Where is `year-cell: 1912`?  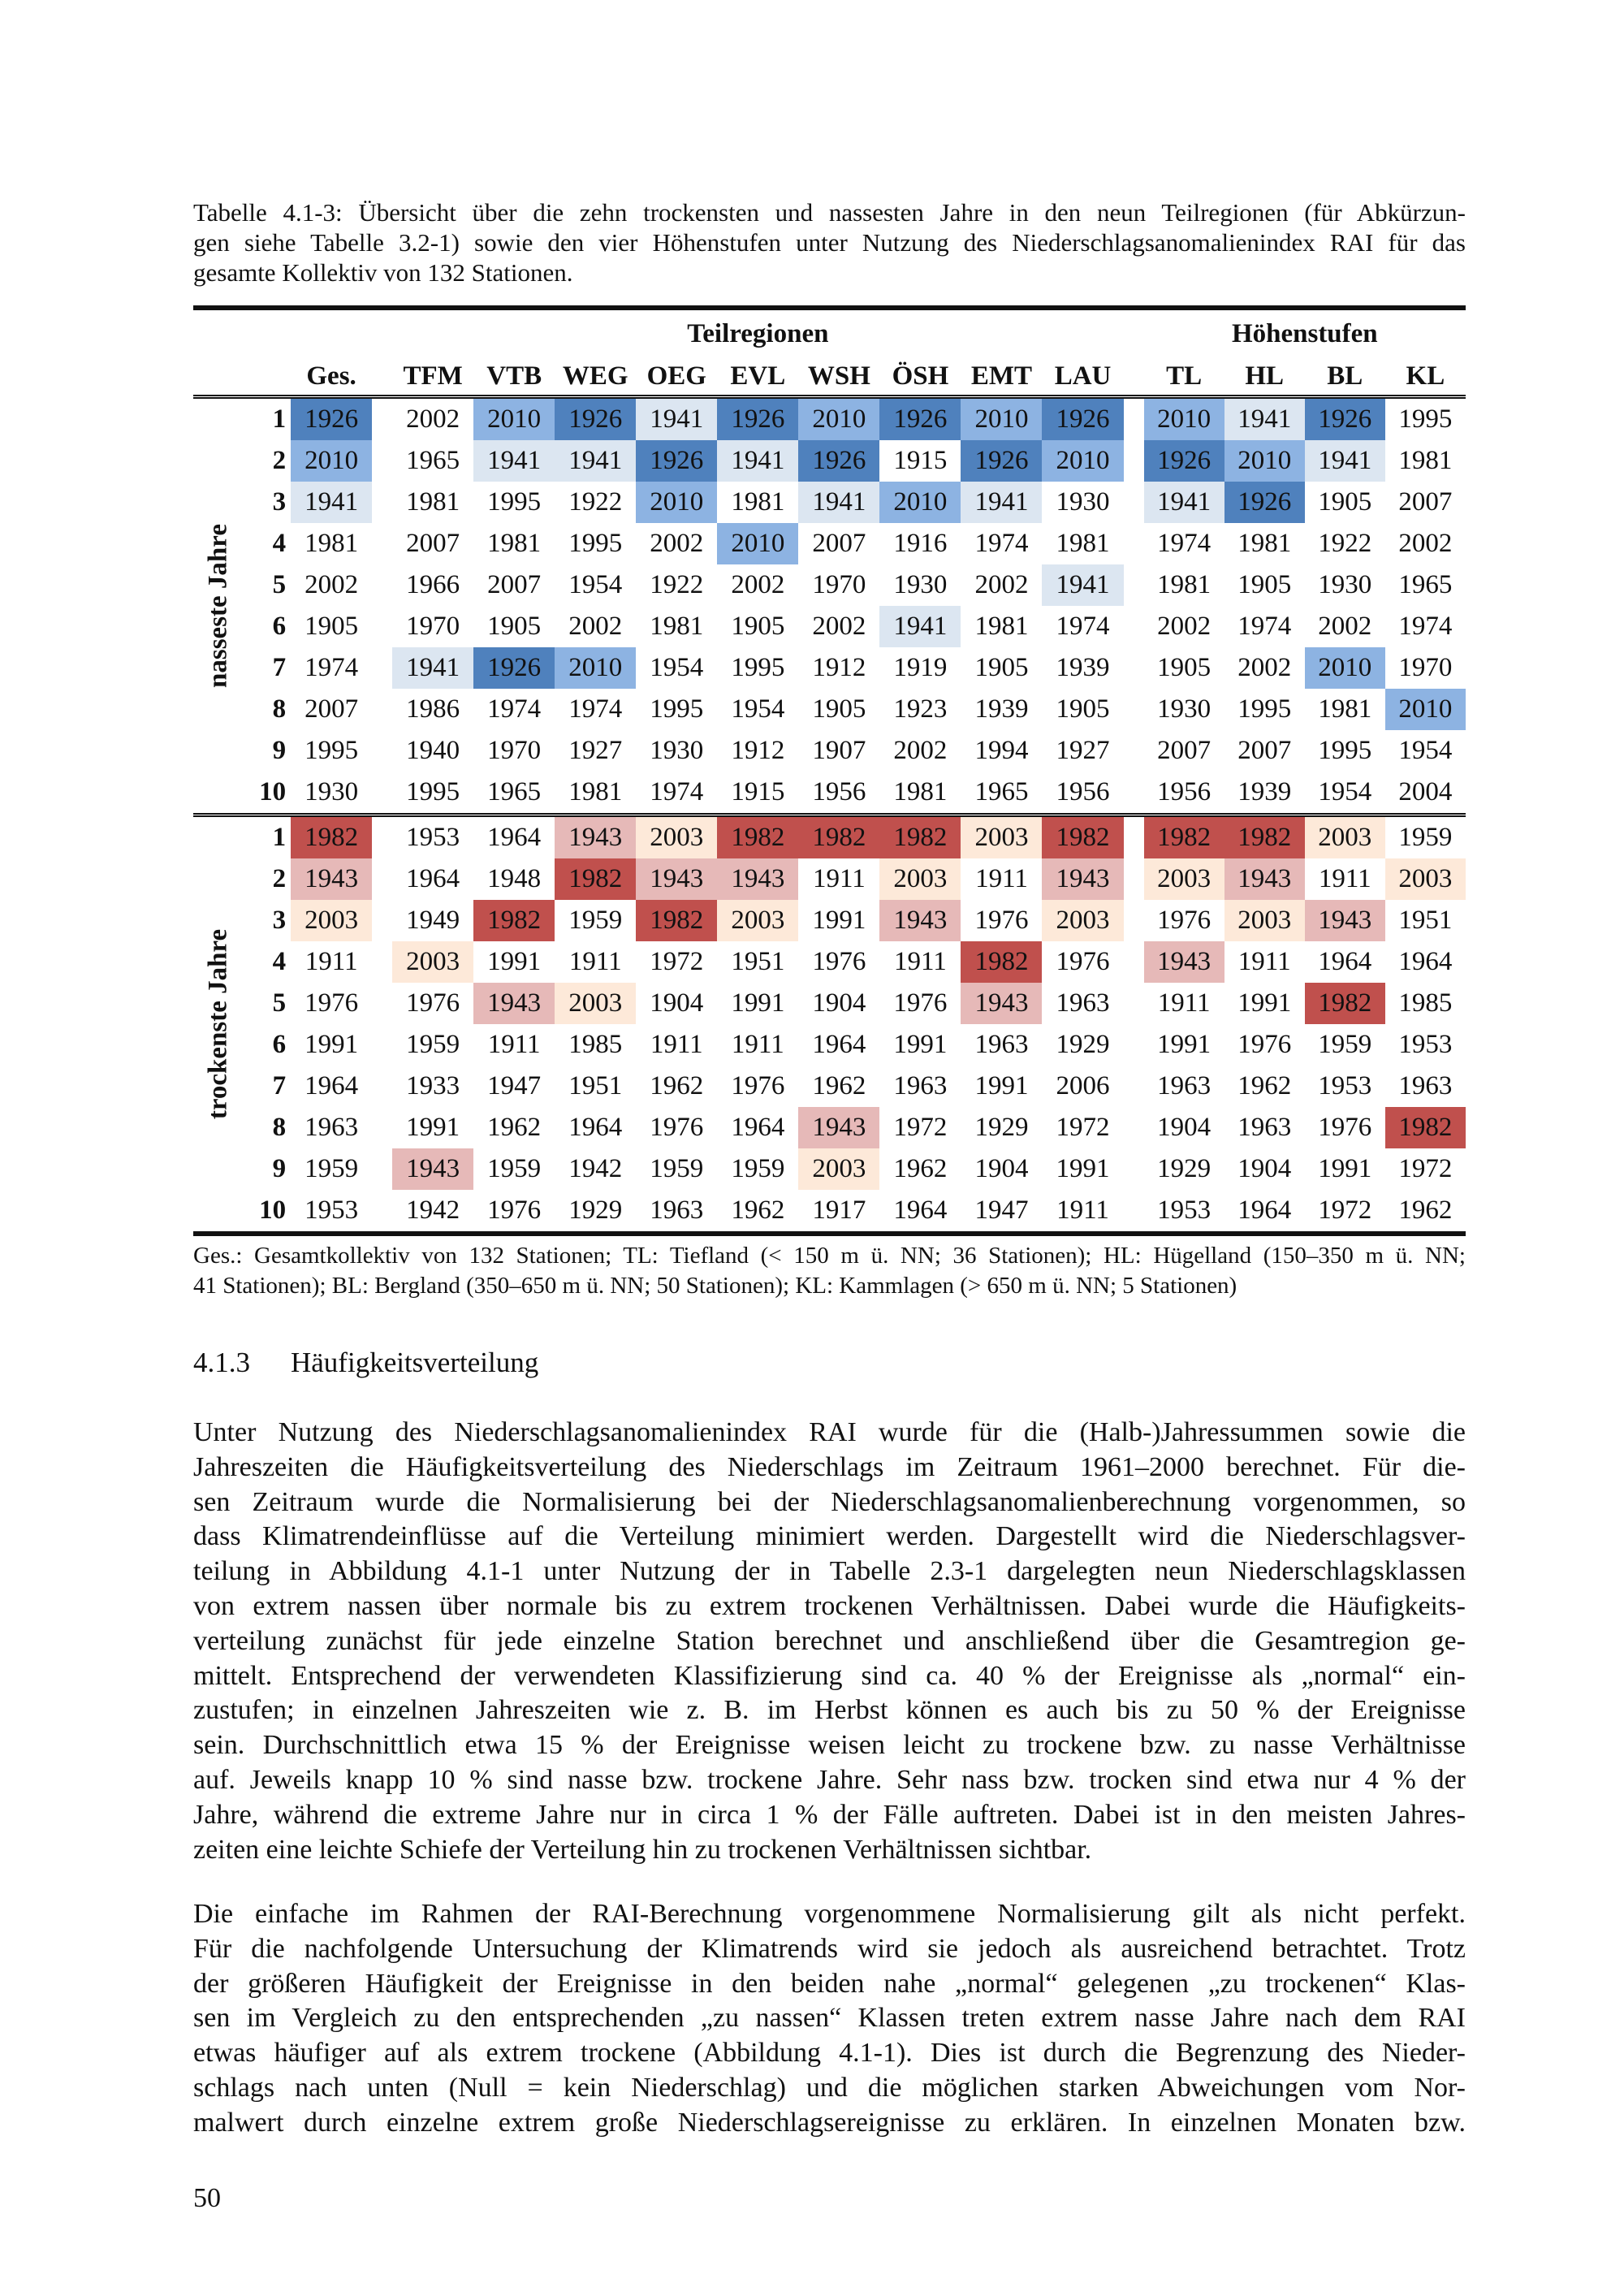 year-cell: 1912 is located at coordinates (758, 750).